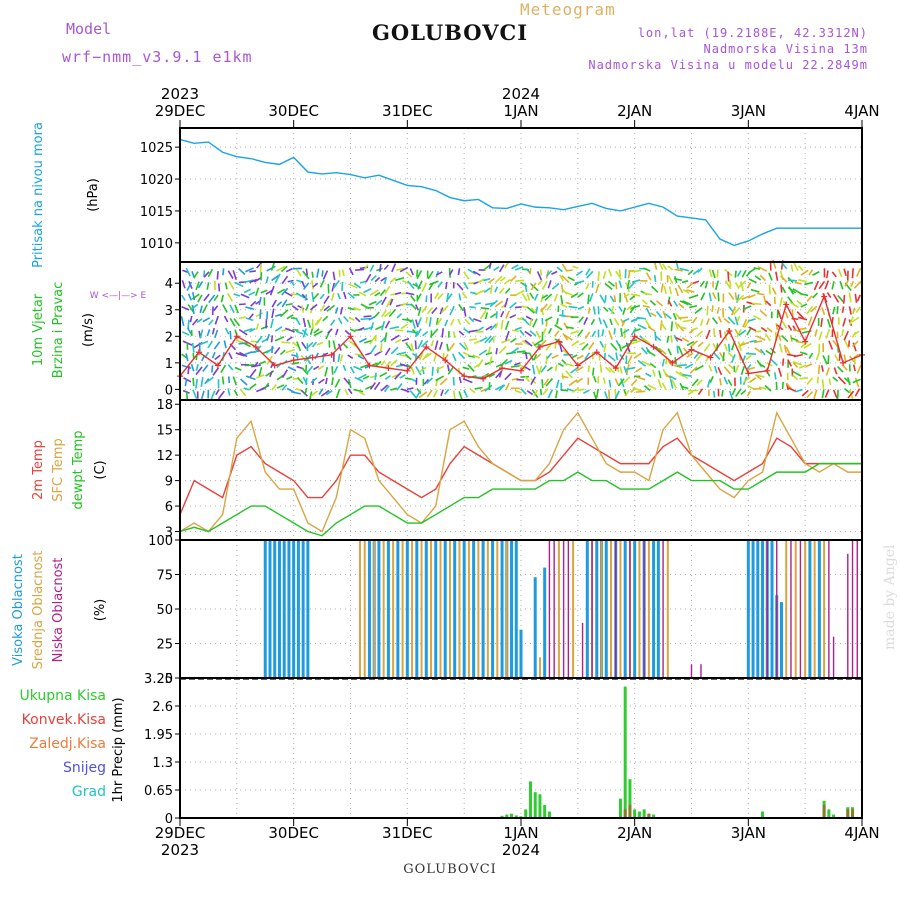  Describe the element at coordinates (180, 111) in the screenshot. I see `x-day-label-top: 29DEC` at that location.